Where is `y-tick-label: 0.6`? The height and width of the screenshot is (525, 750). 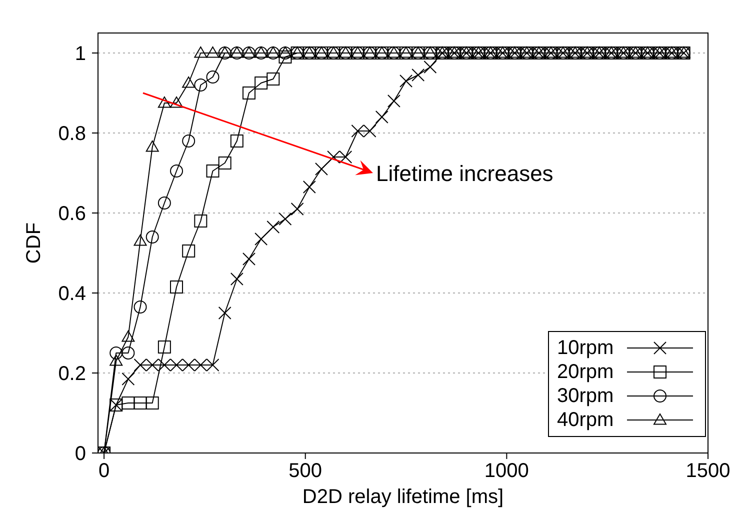
y-tick-label: 0.6 is located at coordinates (72, 214).